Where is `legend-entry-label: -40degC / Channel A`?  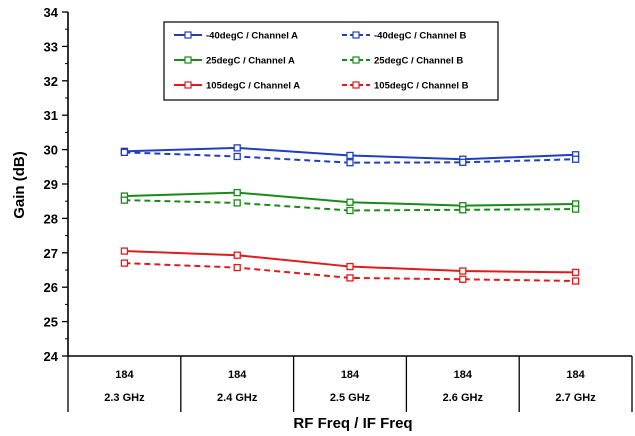 legend-entry-label: -40degC / Channel A is located at coordinates (252, 36).